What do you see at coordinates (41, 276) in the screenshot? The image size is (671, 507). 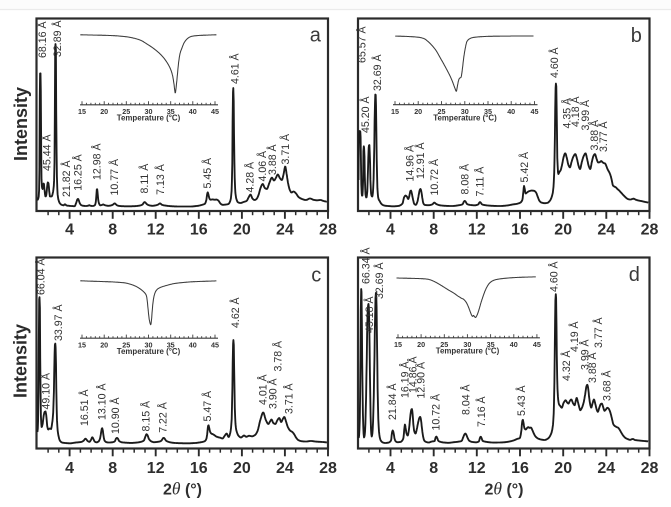 I see `svg-text: 66.04 Å` at bounding box center [41, 276].